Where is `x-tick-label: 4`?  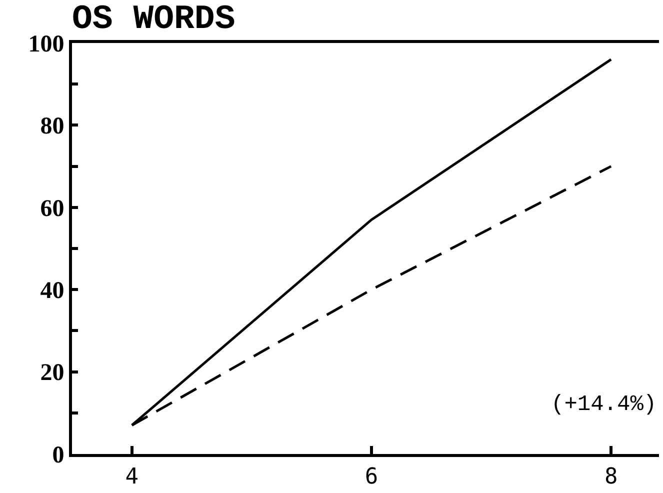
x-tick-label: 4 is located at coordinates (132, 477).